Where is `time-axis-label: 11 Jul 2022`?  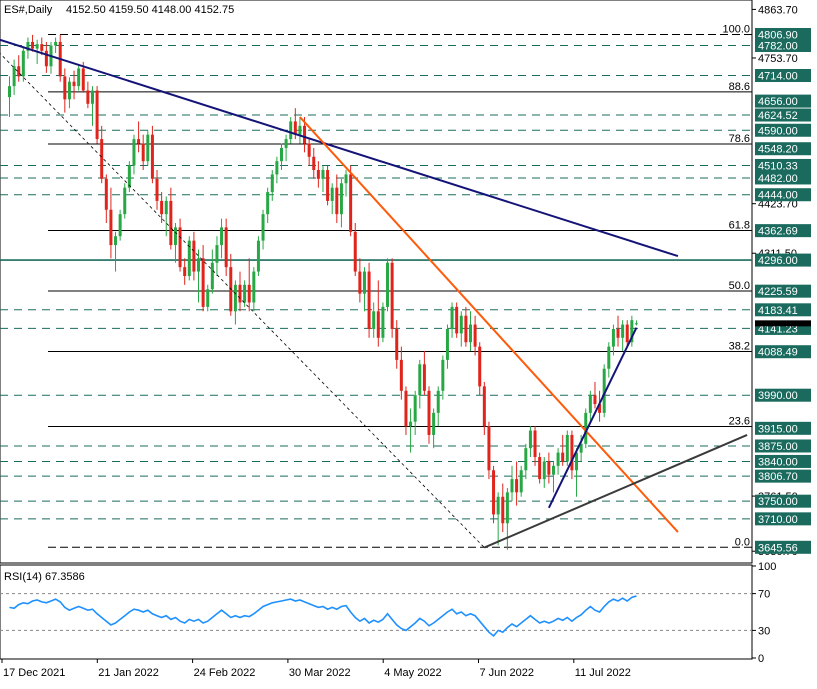
time-axis-label: 11 Jul 2022 is located at coordinates (603, 673).